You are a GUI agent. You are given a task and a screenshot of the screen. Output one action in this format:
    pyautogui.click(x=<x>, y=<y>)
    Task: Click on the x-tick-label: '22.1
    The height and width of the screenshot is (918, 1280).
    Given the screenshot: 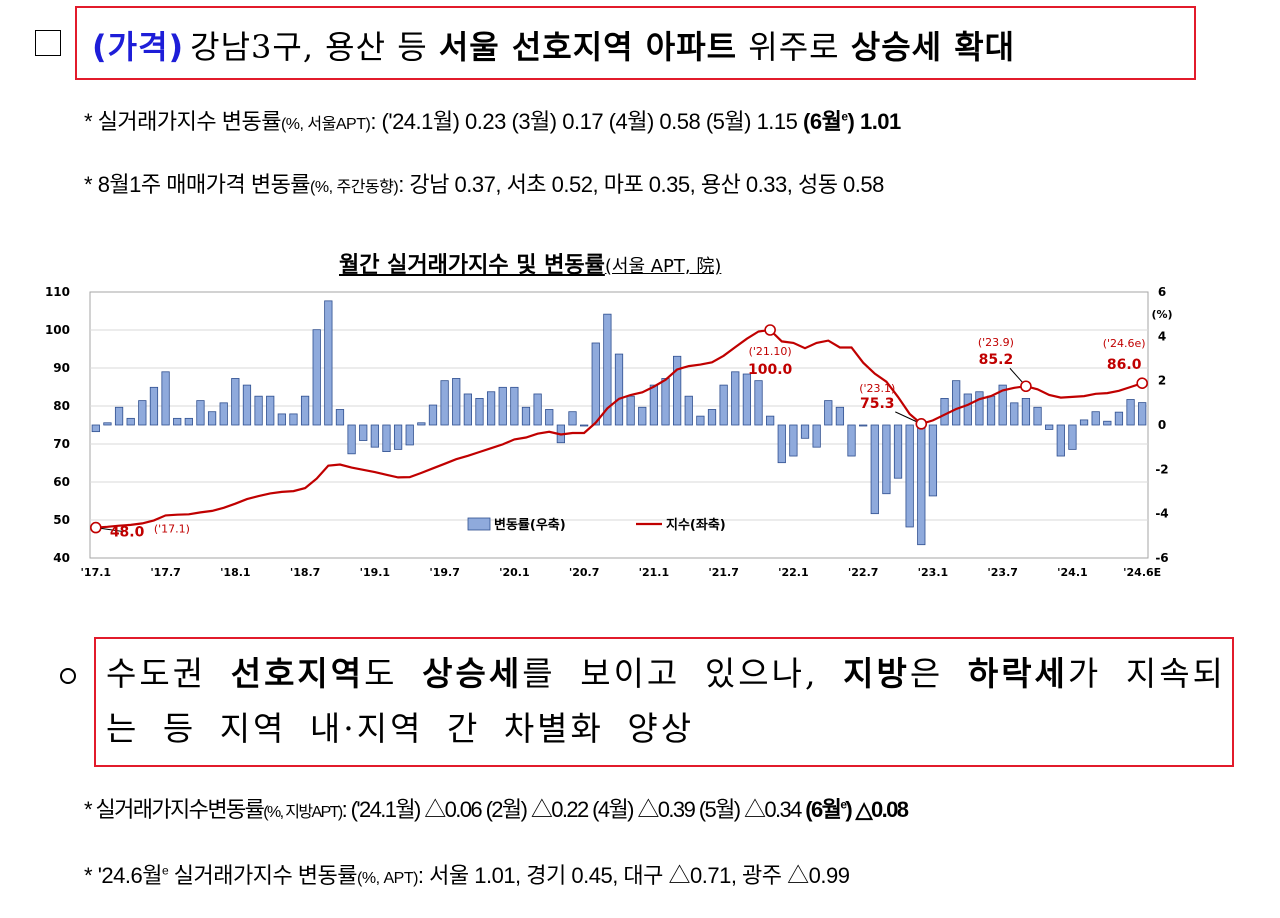 What is the action you would take?
    pyautogui.click(x=793, y=572)
    